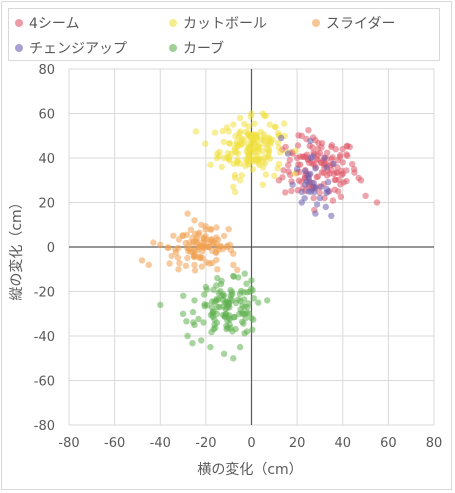  What do you see at coordinates (78, 49) in the screenshot?
I see `legend-label-changeup: チェンジアップ` at bounding box center [78, 49].